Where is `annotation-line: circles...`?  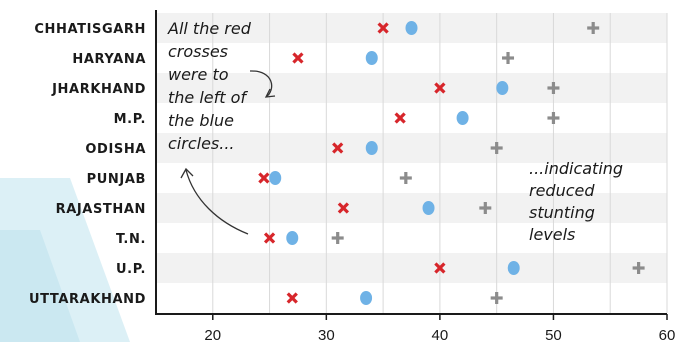
annotation-line: circles... is located at coordinates (201, 143).